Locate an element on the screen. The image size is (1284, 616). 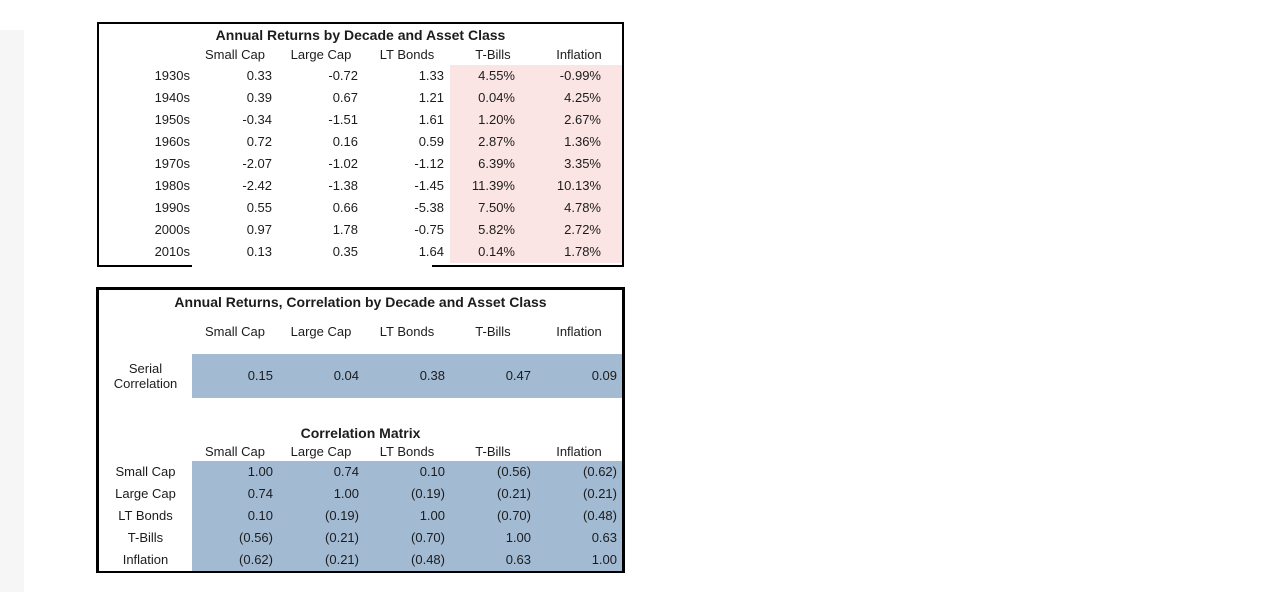
returns-cell-r3-c2: 0.59 is located at coordinates (431, 141).